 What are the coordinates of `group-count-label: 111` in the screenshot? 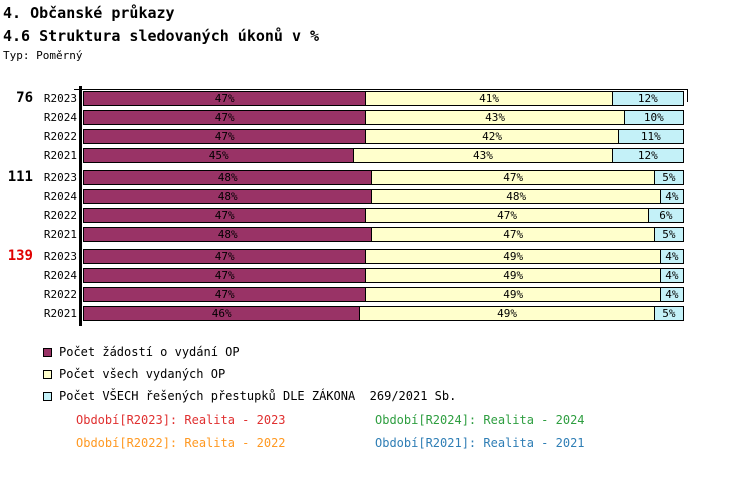 It's located at (20, 177).